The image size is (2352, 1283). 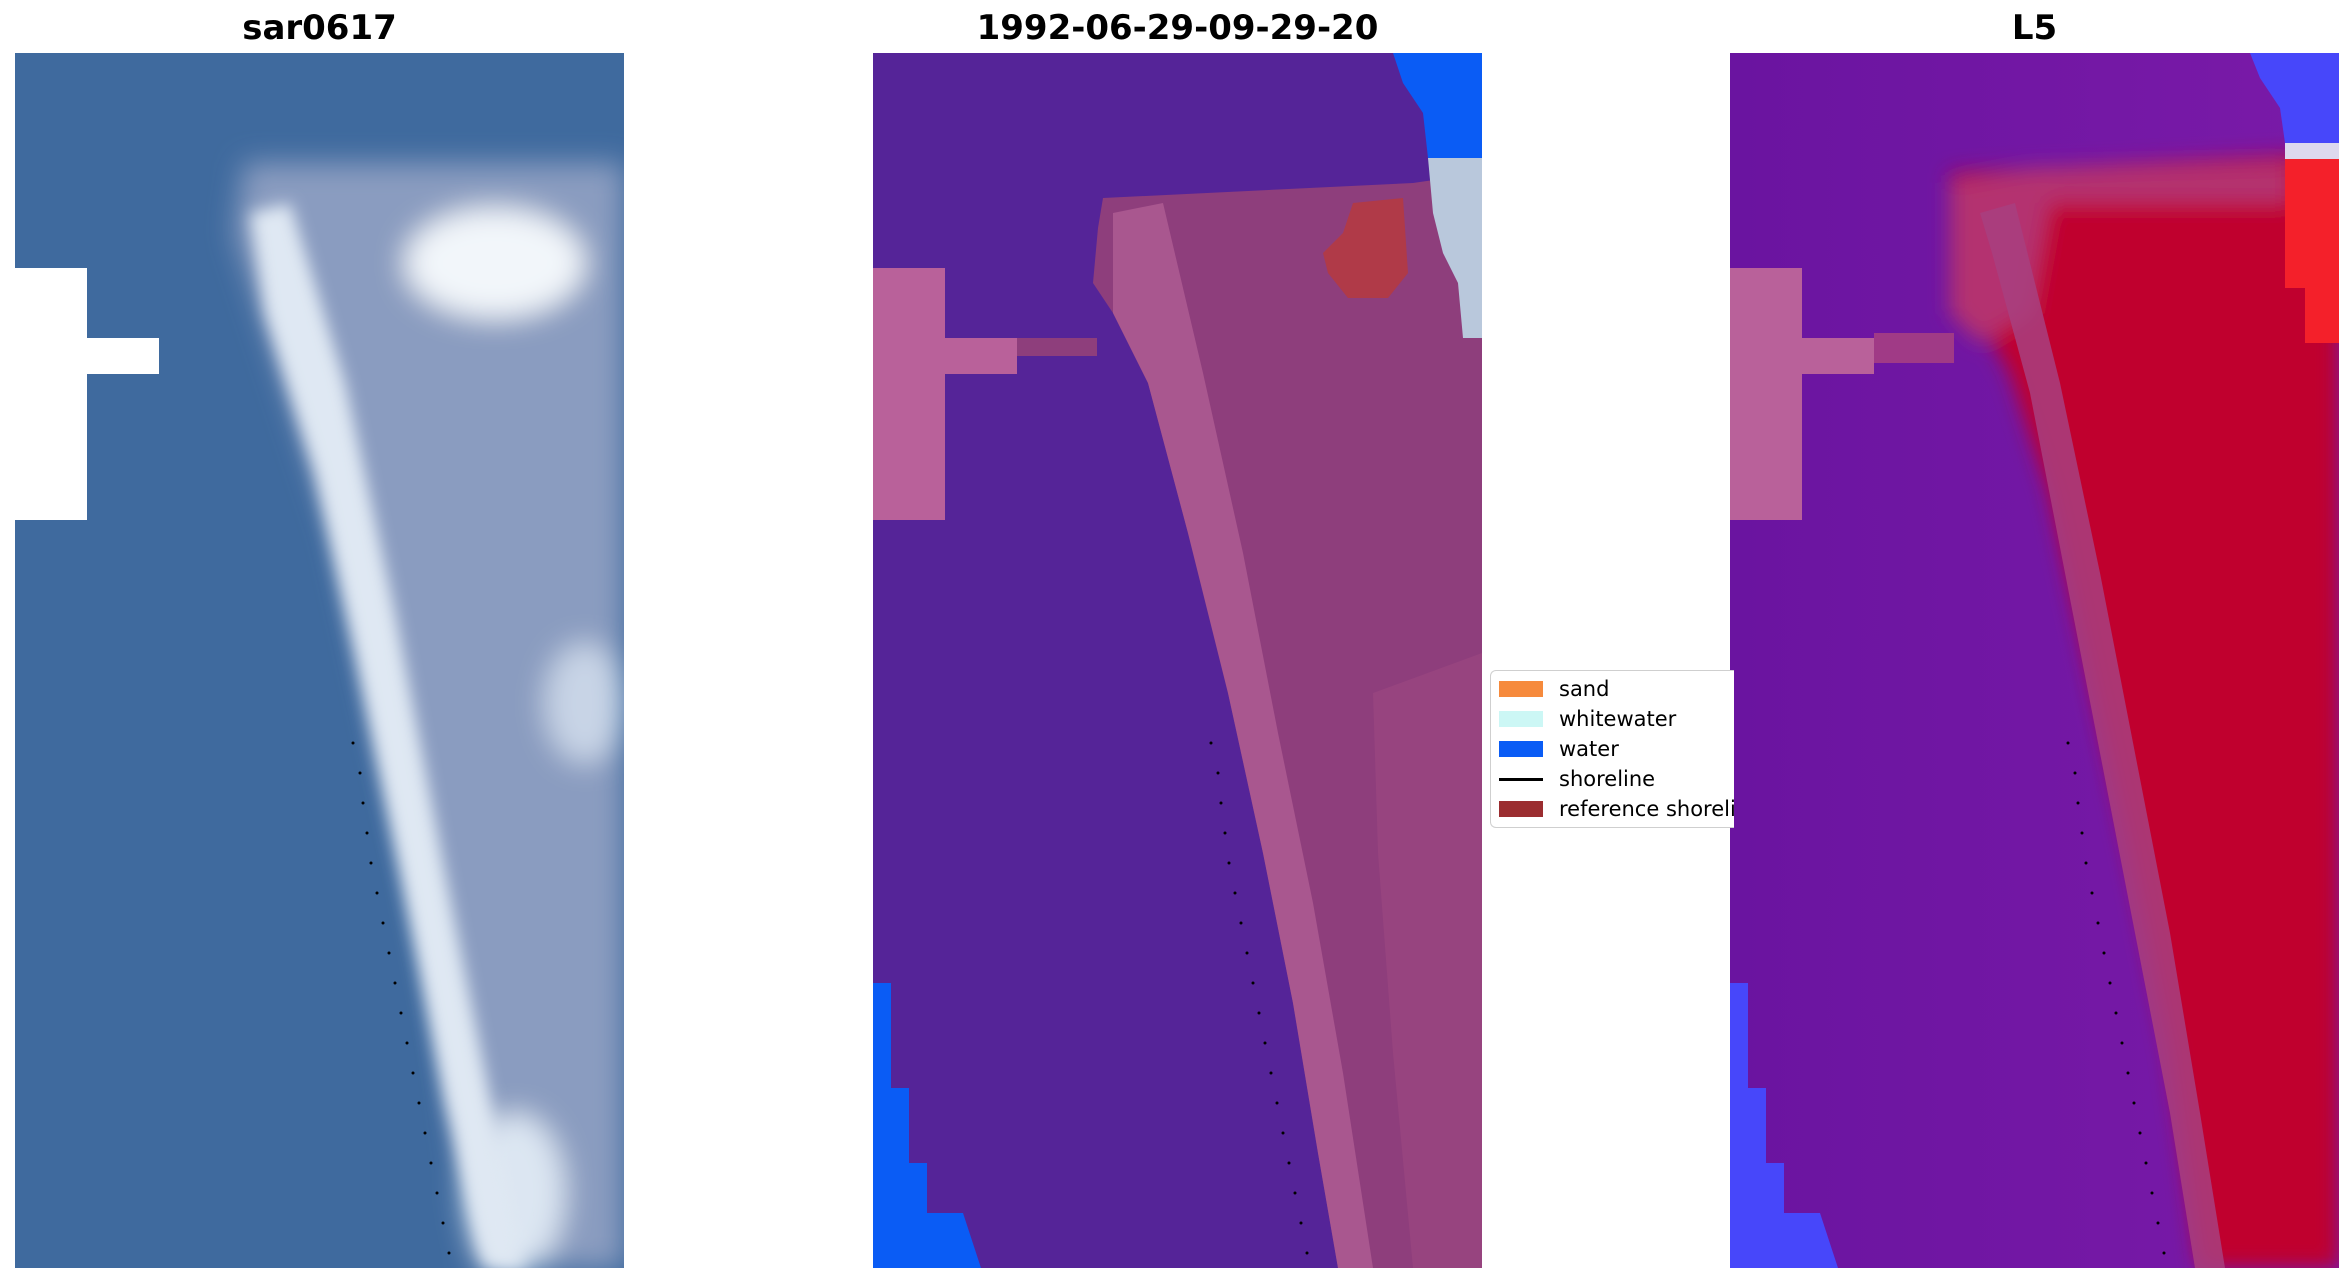 I want to click on legend-swatch-reference-shoreline, so click(x=1521, y=809).